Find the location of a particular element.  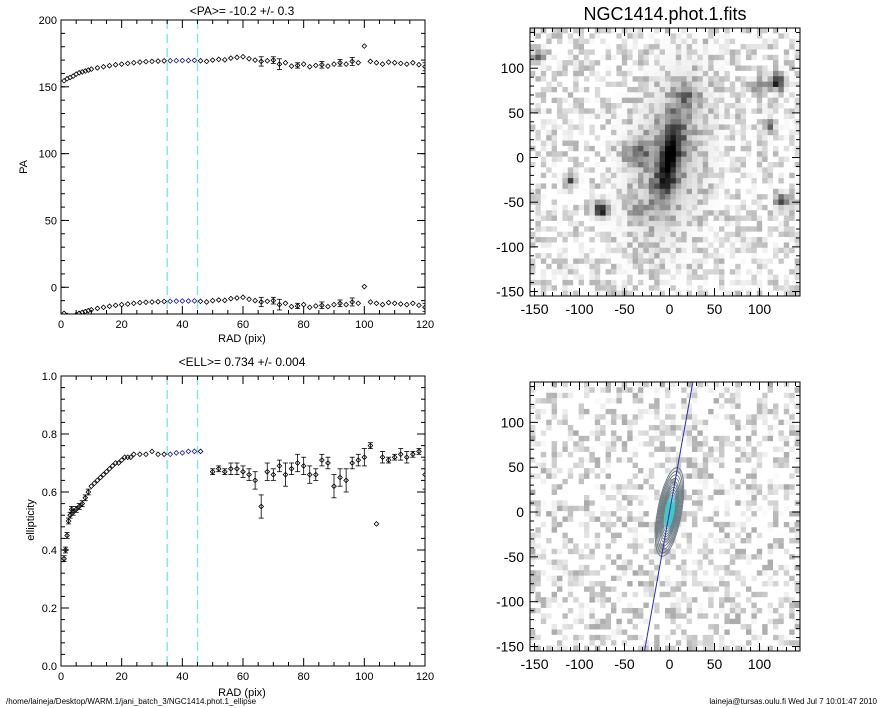

pa-point-s1 is located at coordinates (328, 66).